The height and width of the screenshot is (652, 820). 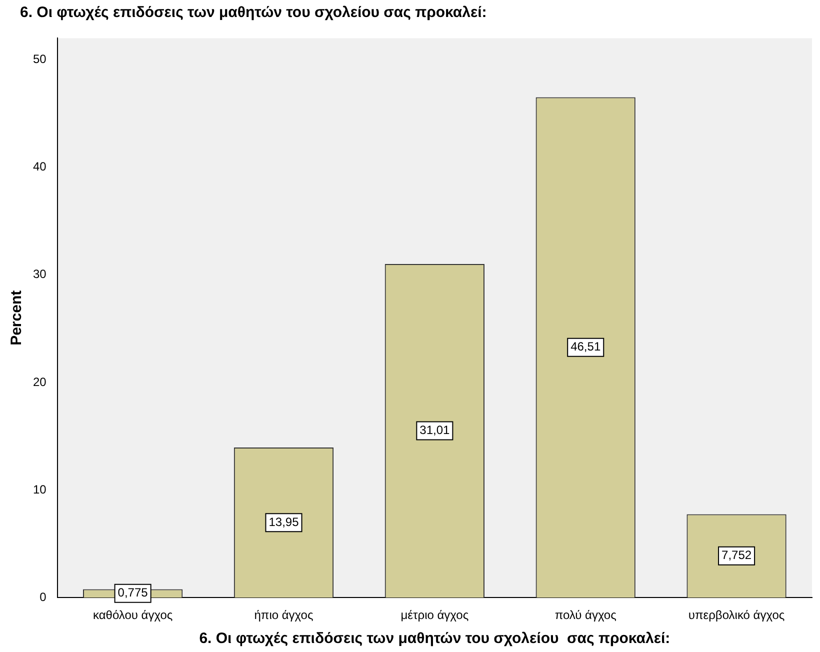 I want to click on x-axis-title: 6. Οι φτωχές επιδόσεις των μαθητών του σχολείου σας προκαλεί:, so click(x=434, y=639).